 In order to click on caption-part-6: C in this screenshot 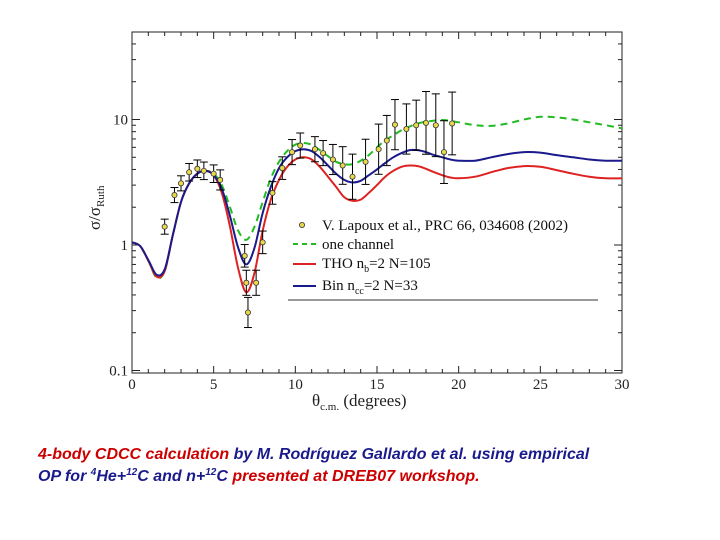, I will do `click(224, 476)`.